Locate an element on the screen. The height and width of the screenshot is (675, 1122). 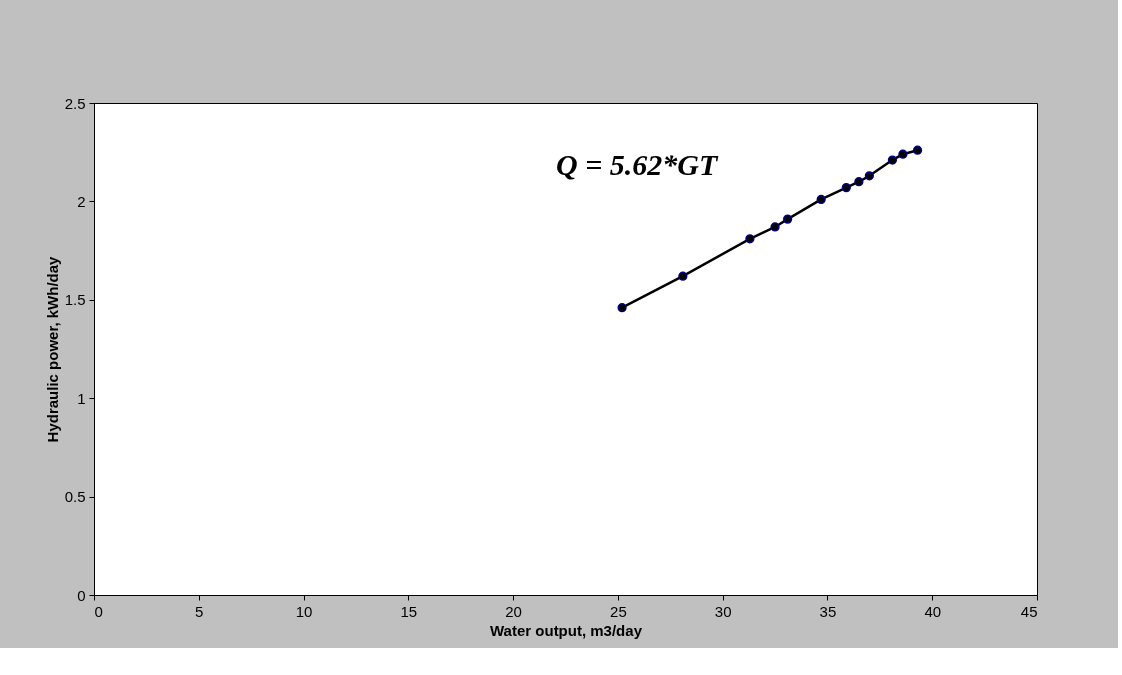
y-tick-label: 0 is located at coordinates (81, 595).